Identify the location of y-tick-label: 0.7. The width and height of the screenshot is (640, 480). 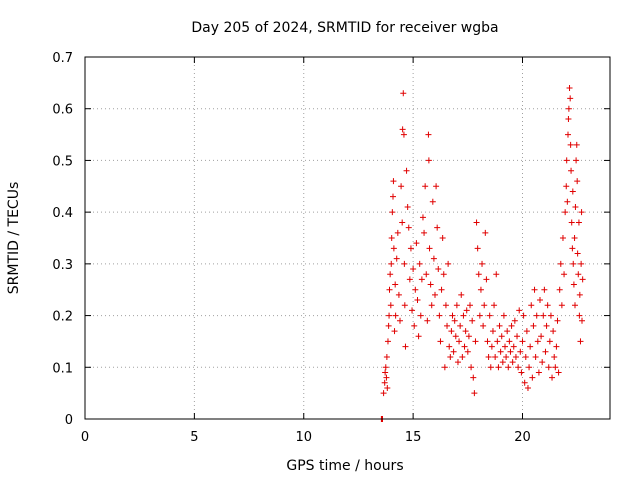
(62, 58).